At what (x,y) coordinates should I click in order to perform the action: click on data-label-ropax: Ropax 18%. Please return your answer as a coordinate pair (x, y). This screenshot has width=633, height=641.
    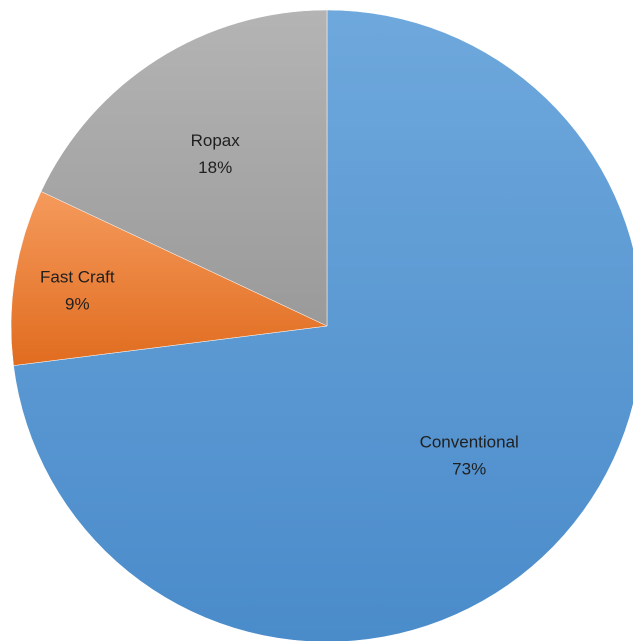
    Looking at the image, I should click on (216, 154).